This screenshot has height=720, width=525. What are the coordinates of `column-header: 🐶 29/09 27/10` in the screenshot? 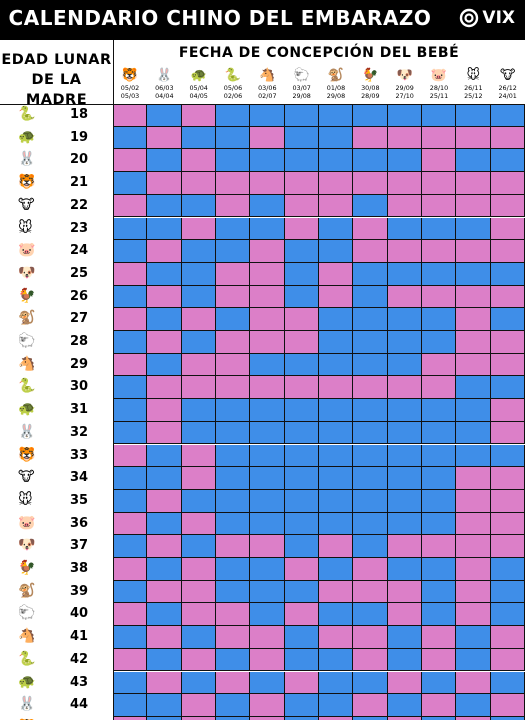 It's located at (405, 85).